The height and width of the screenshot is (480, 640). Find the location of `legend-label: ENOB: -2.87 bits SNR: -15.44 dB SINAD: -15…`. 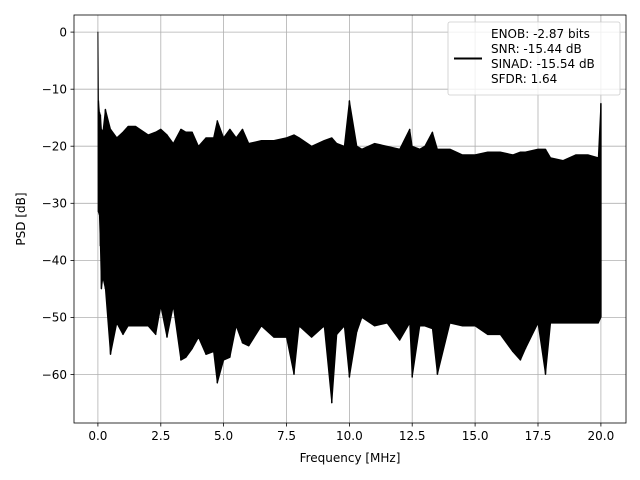

legend-label: ENOB: -2.87 bits SNR: -15.44 dB SINAD: -15… is located at coordinates (543, 56).